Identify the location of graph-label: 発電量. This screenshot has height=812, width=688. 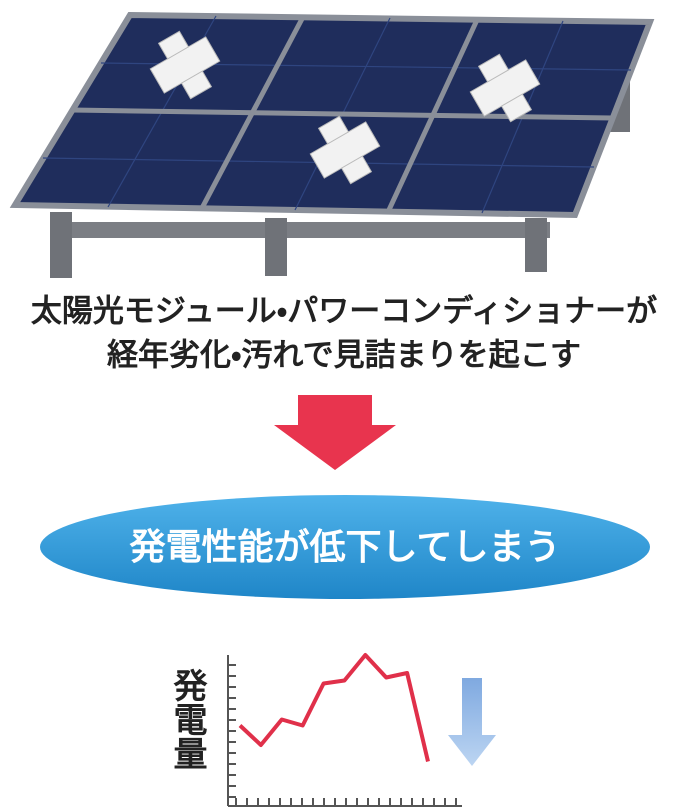
(187, 719).